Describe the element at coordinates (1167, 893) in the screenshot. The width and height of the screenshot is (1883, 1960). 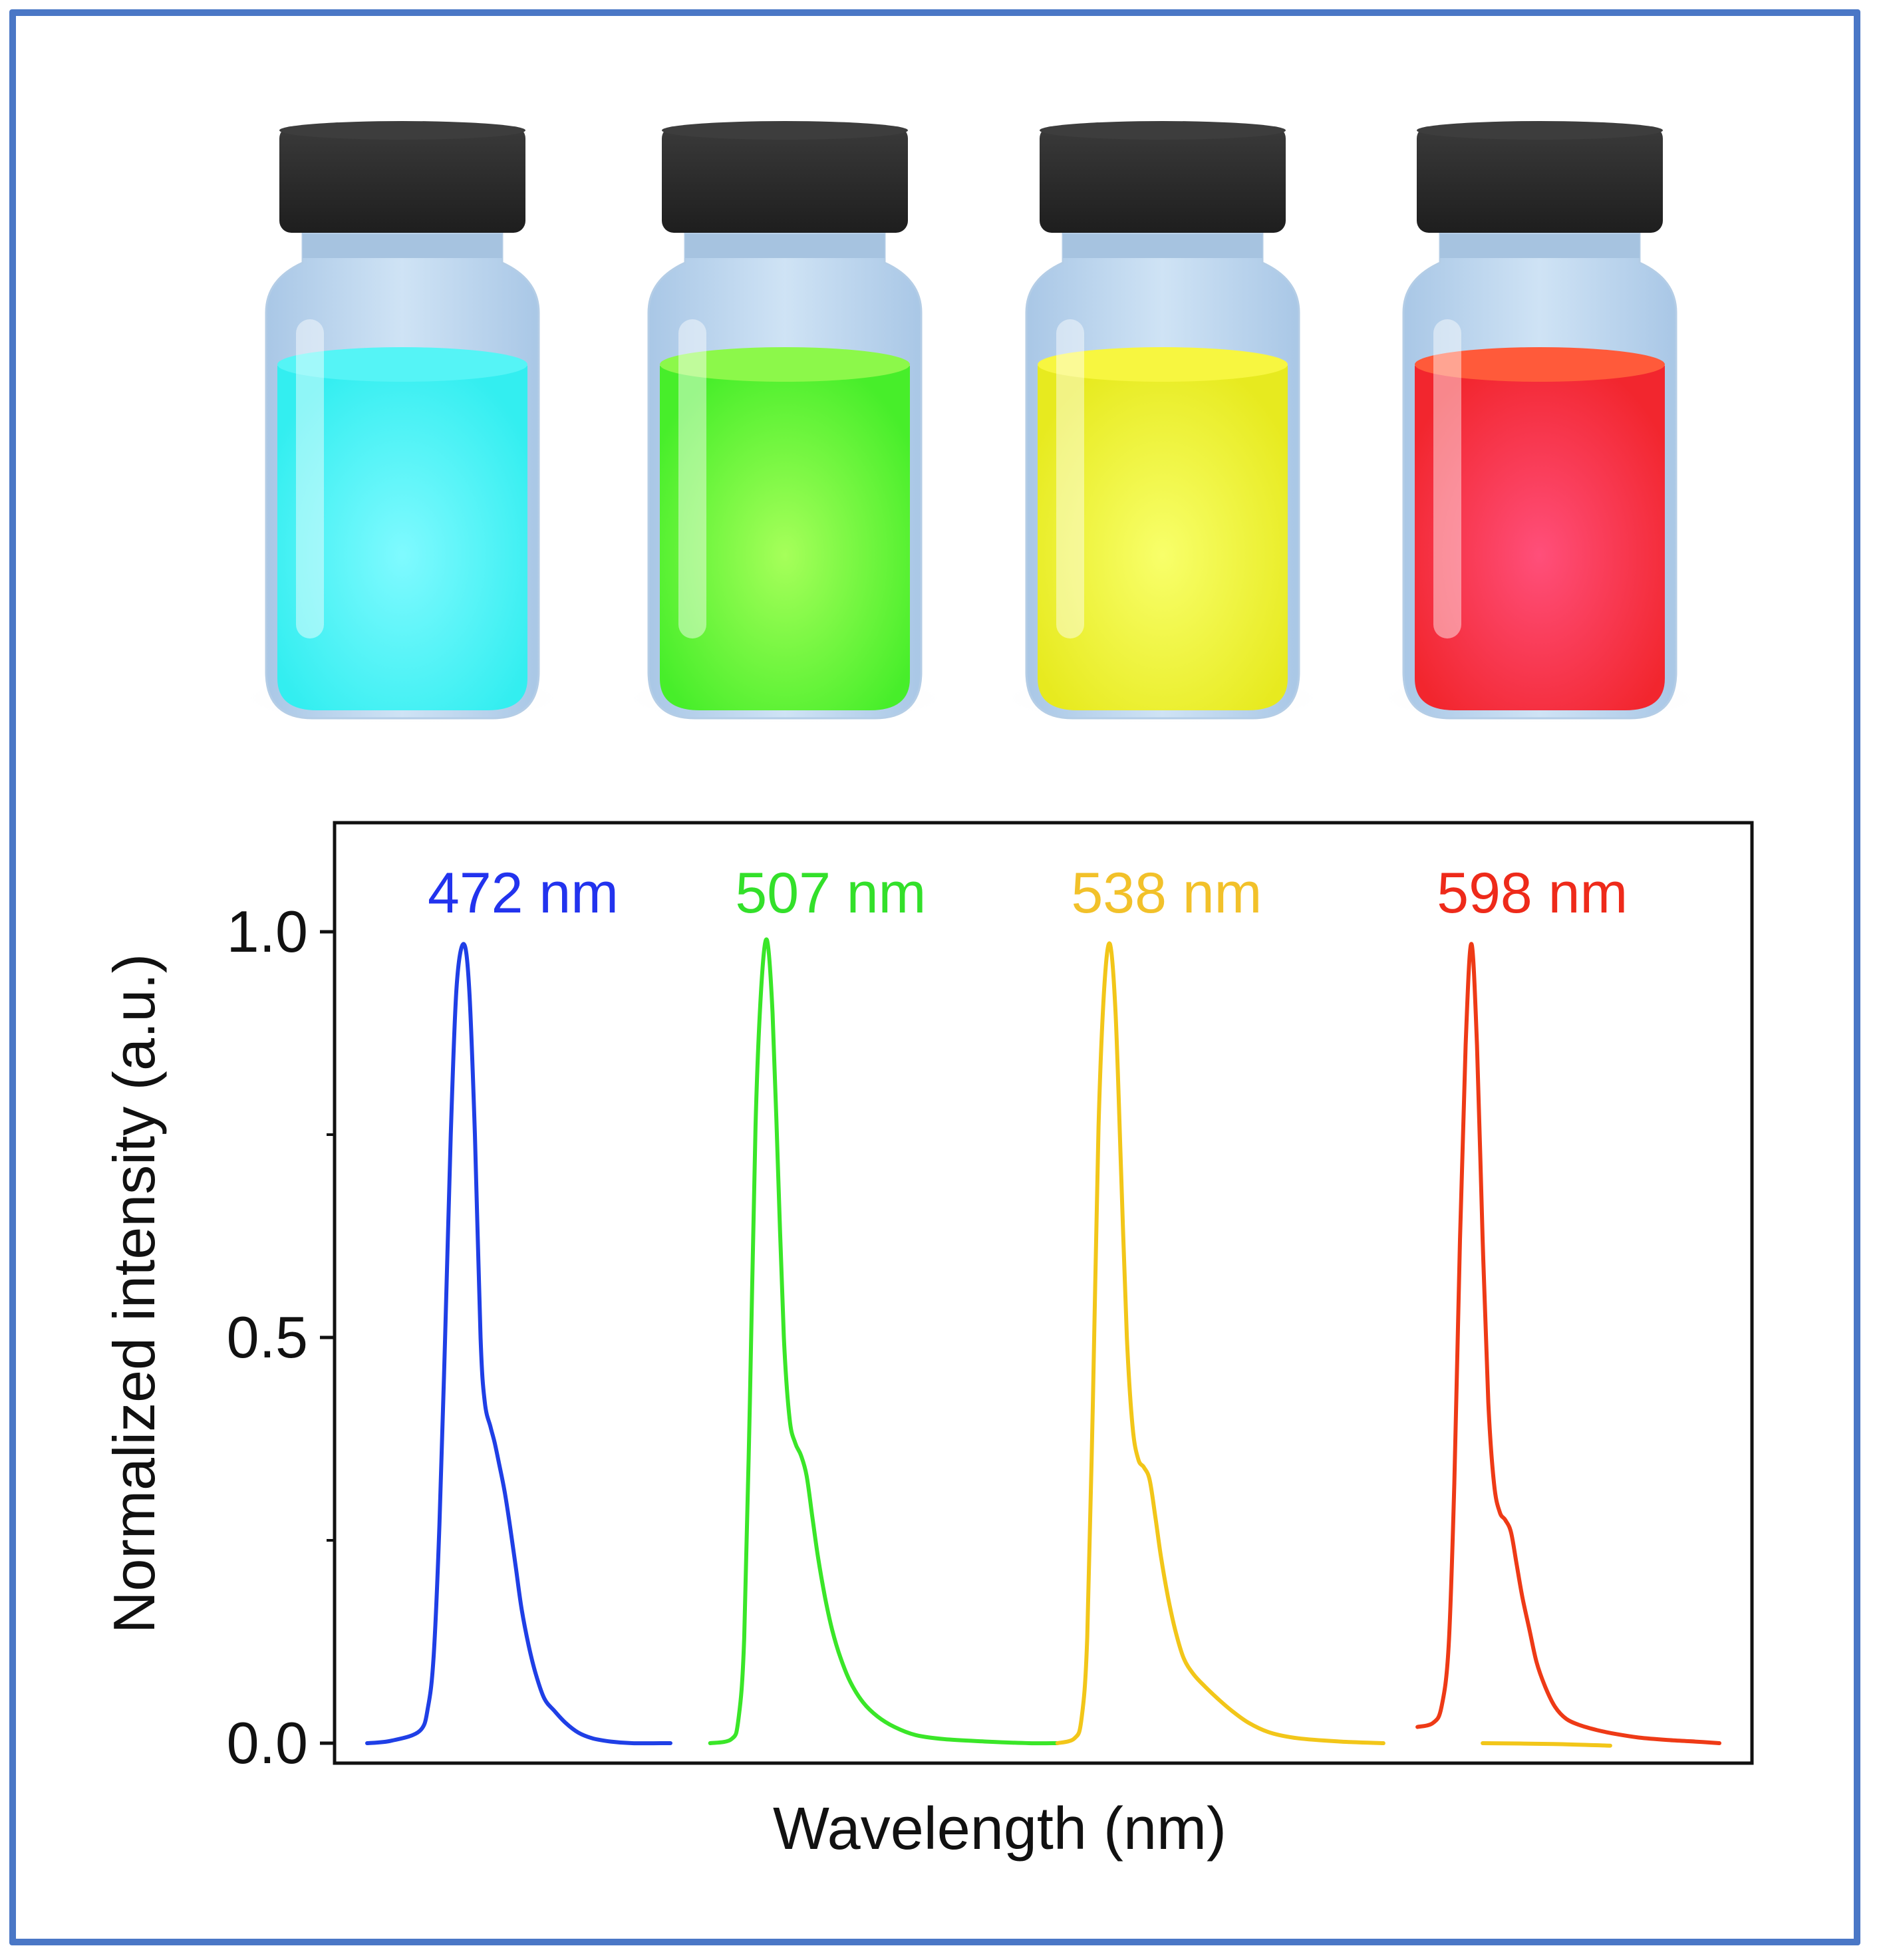
I see `peak-label: 538 nm` at that location.